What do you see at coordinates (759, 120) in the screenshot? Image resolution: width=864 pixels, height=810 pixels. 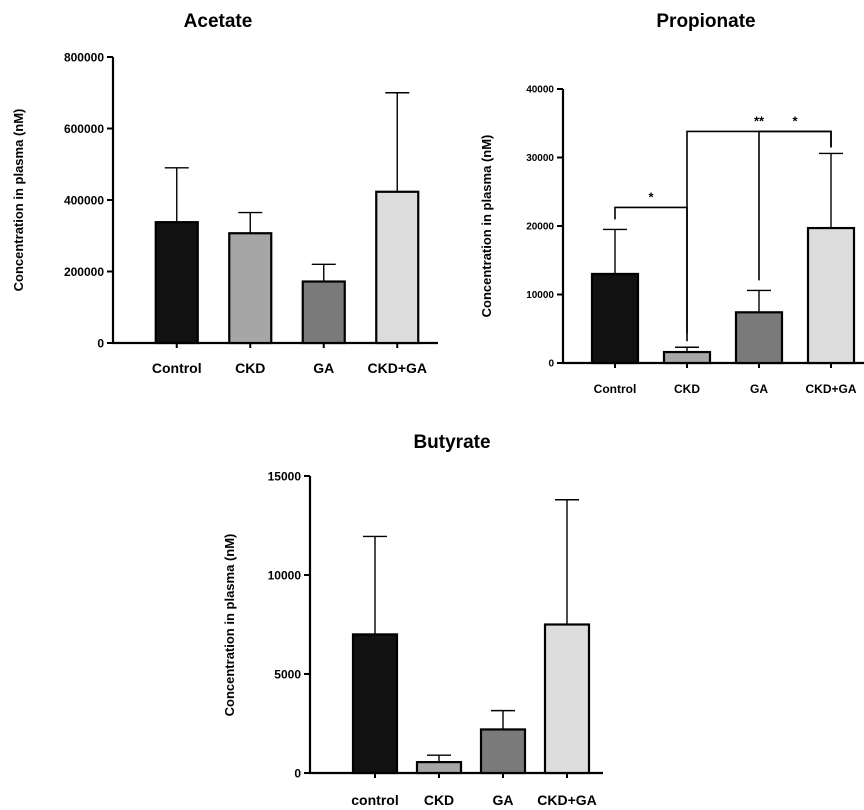 I see `significance-label: **` at bounding box center [759, 120].